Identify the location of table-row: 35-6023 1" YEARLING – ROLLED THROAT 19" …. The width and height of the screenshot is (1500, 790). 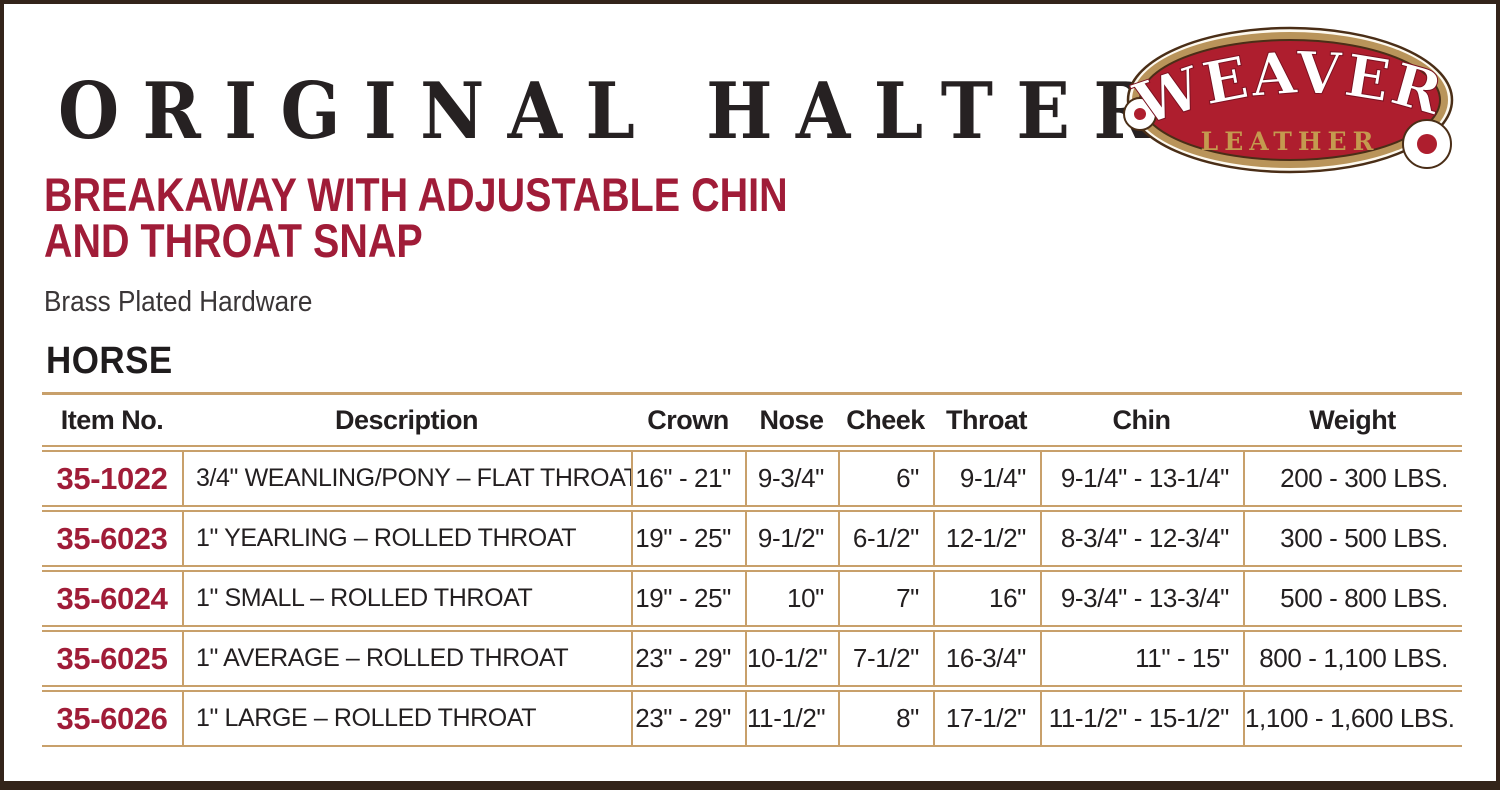
(752, 538).